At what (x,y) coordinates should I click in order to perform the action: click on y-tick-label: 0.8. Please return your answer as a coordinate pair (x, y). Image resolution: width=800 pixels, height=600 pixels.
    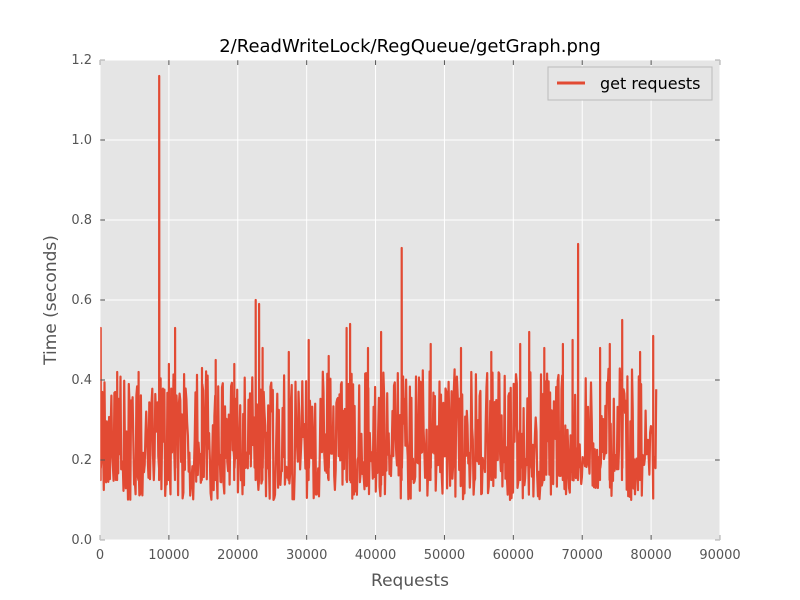
    Looking at the image, I should click on (81, 220).